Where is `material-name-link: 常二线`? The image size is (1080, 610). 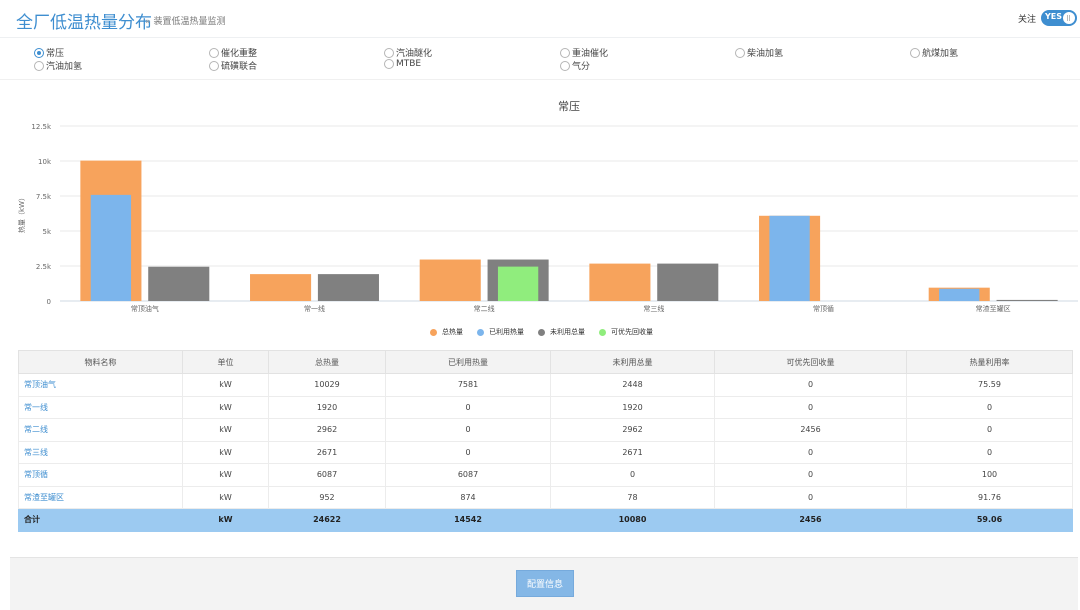 material-name-link: 常二线 is located at coordinates (100, 430).